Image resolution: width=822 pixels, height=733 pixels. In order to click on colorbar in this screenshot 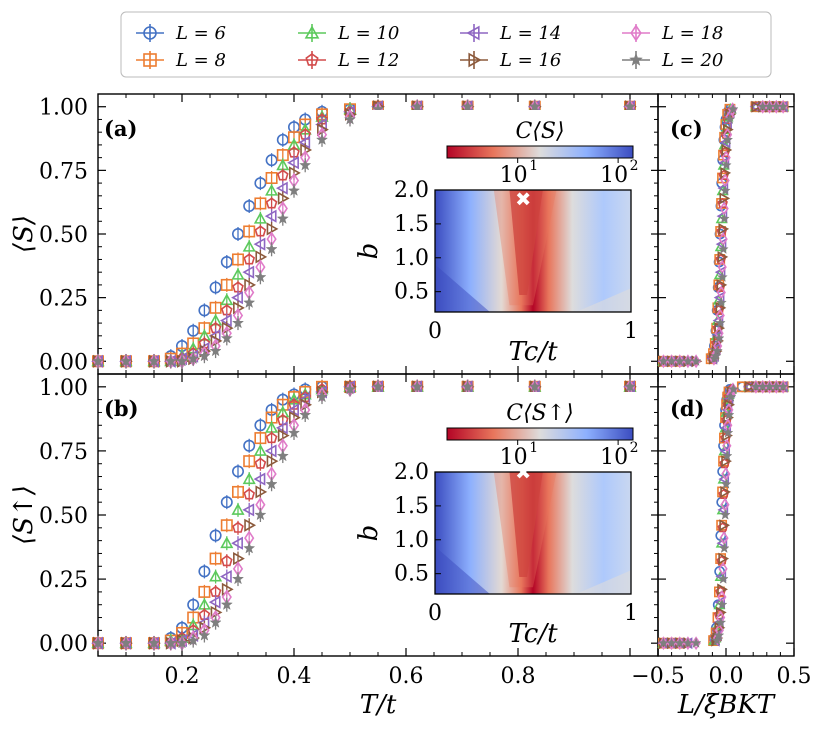, I will do `click(540, 152)`.